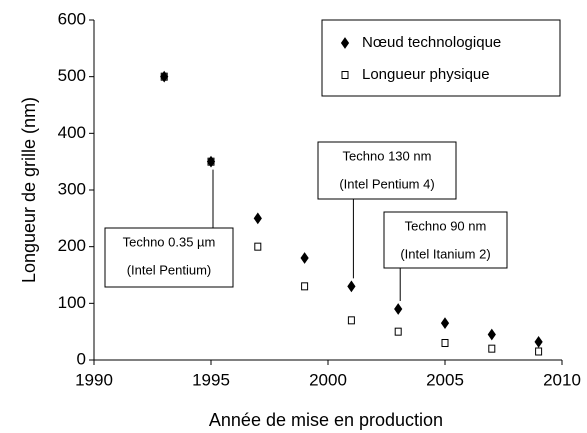 This screenshot has height=433, width=587. I want to click on y-tick-label: 300, so click(72, 188).